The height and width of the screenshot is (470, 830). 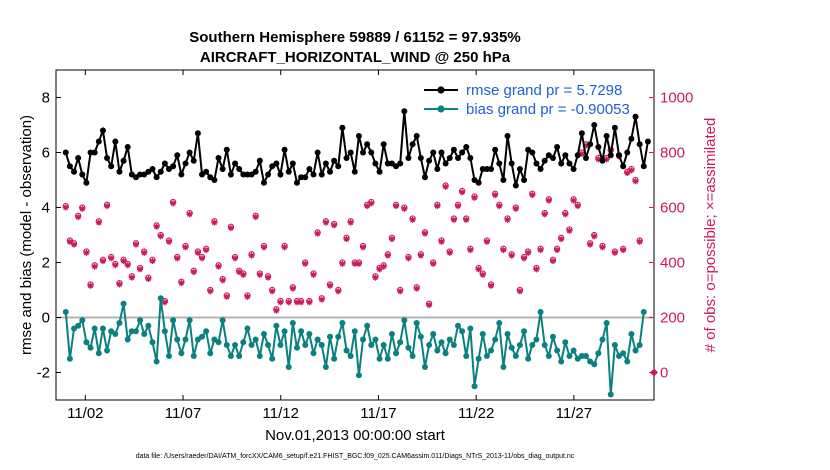 I want to click on x-tick-label: 11/02, so click(x=85, y=413).